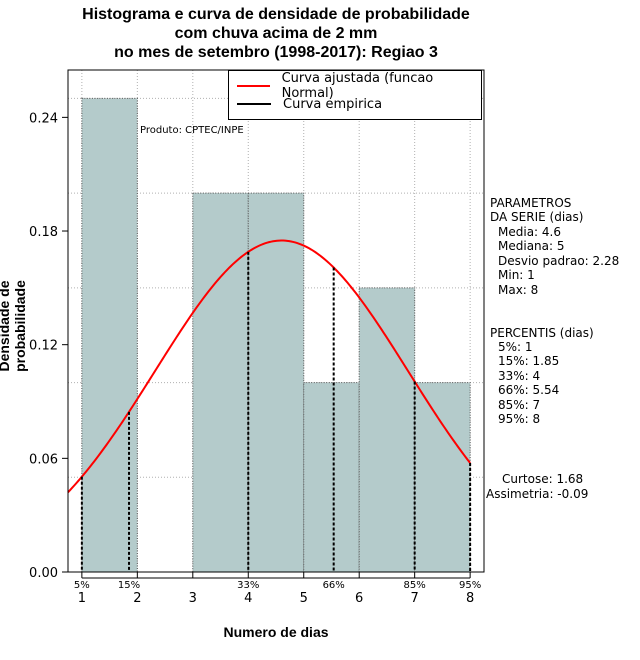  I want to click on x-tick-label: 5, so click(304, 598).